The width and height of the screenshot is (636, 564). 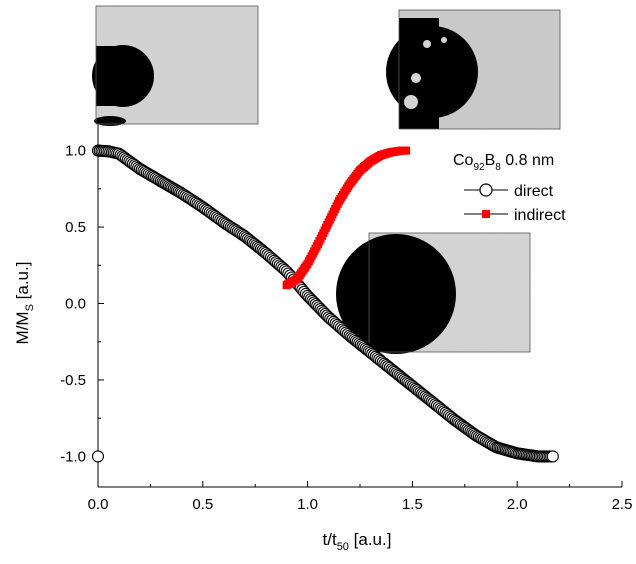 What do you see at coordinates (552, 456) in the screenshot?
I see `direct-point` at bounding box center [552, 456].